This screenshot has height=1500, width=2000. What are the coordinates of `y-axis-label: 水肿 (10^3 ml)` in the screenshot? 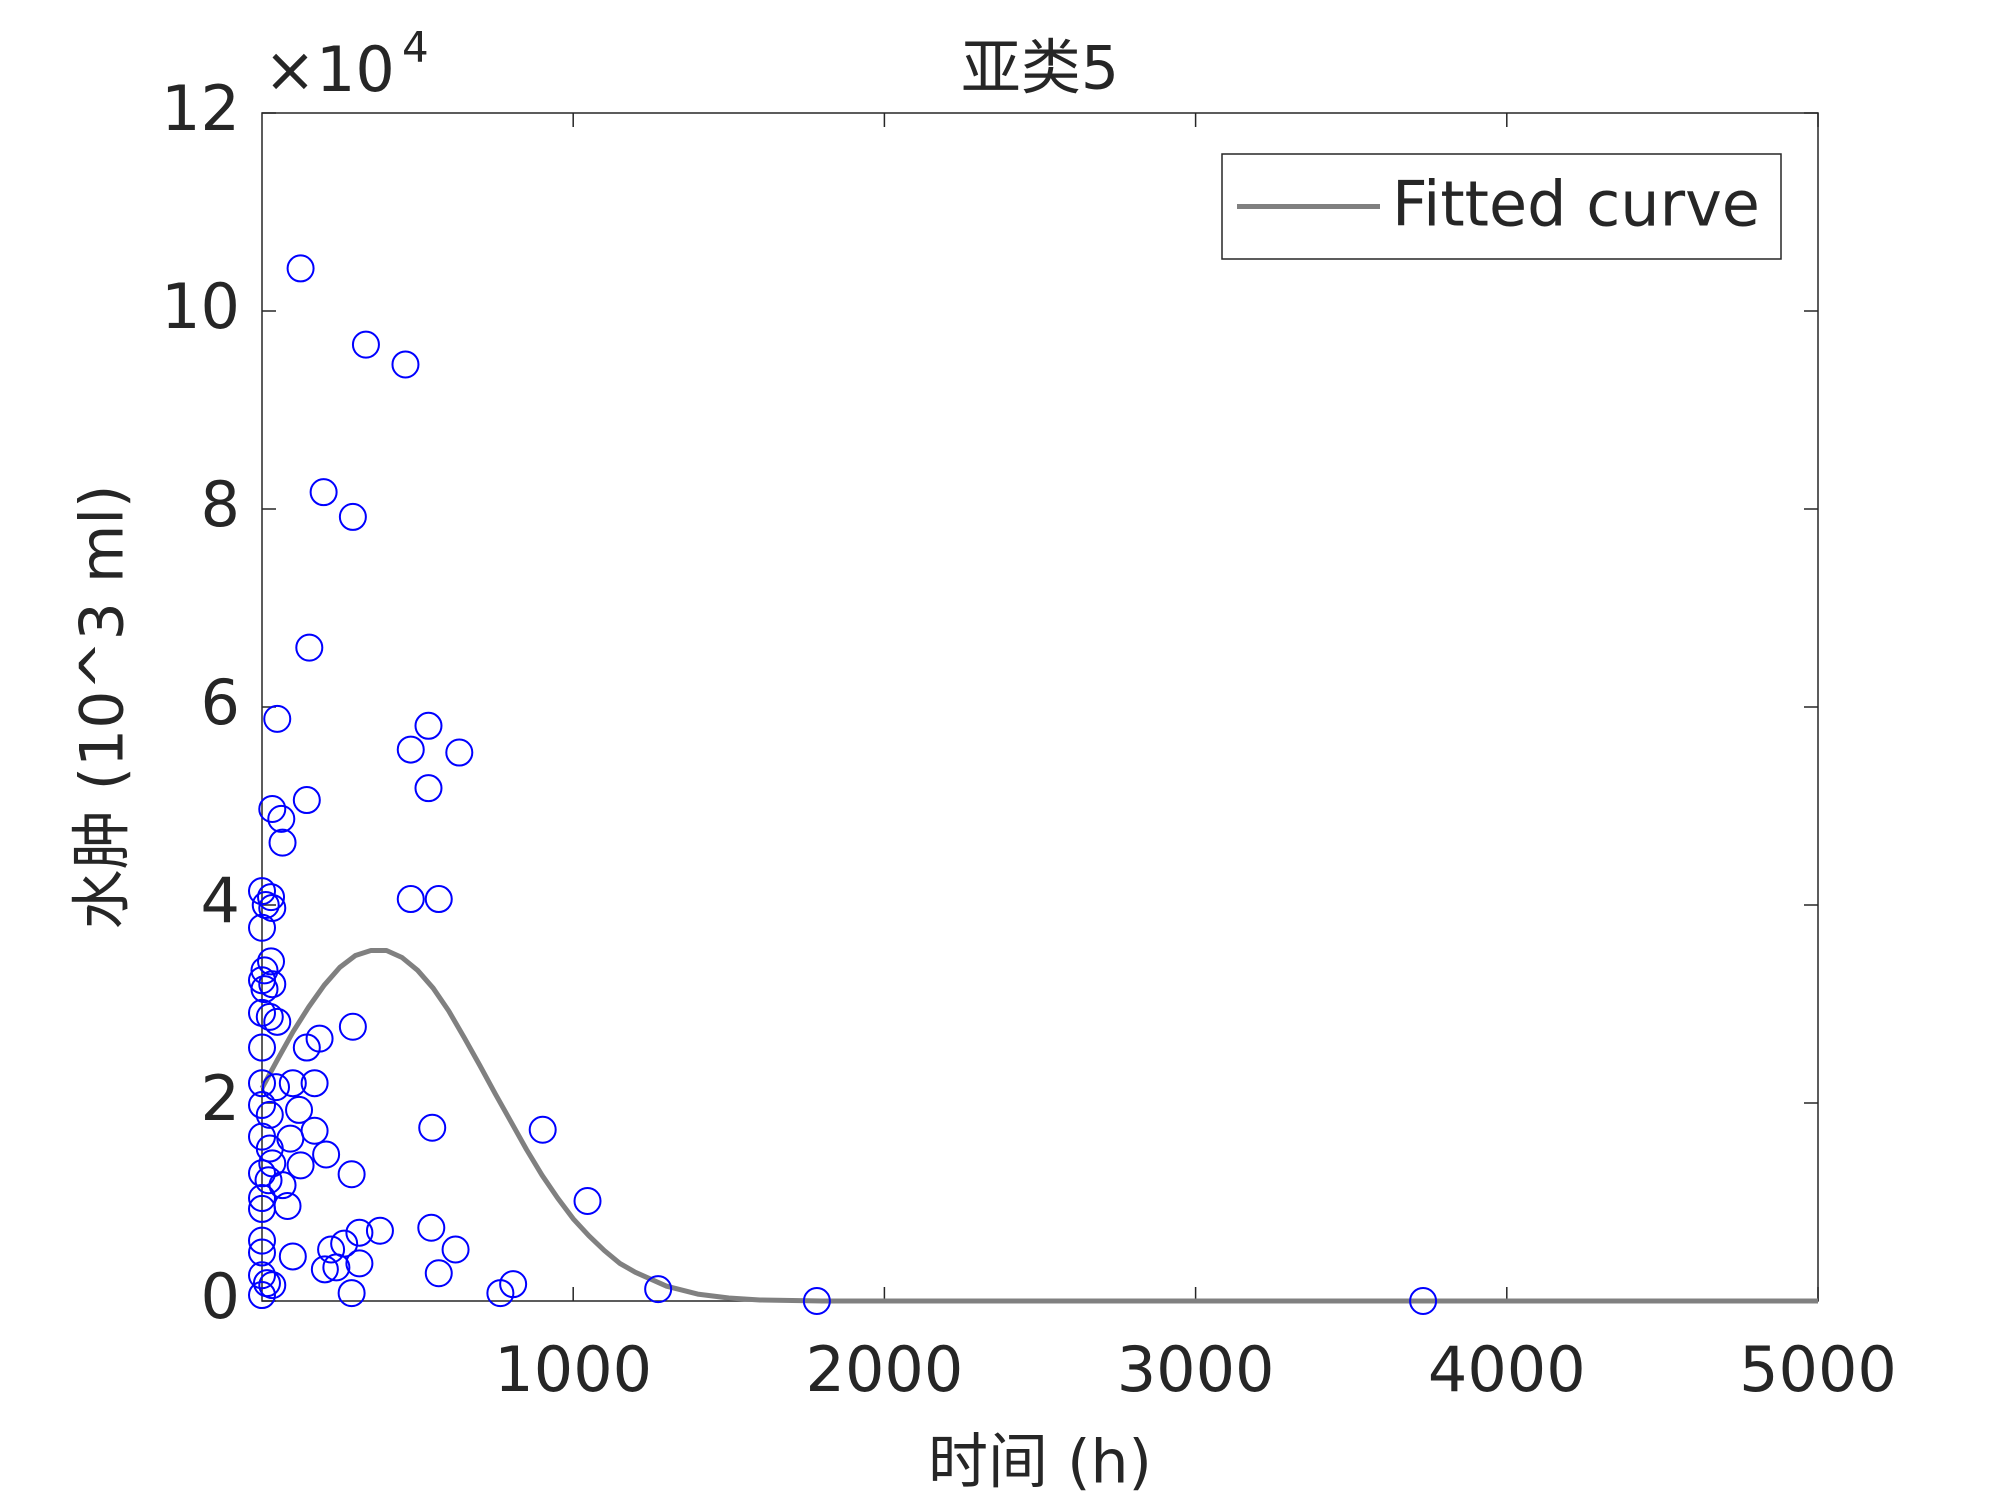 It's located at (103, 707).